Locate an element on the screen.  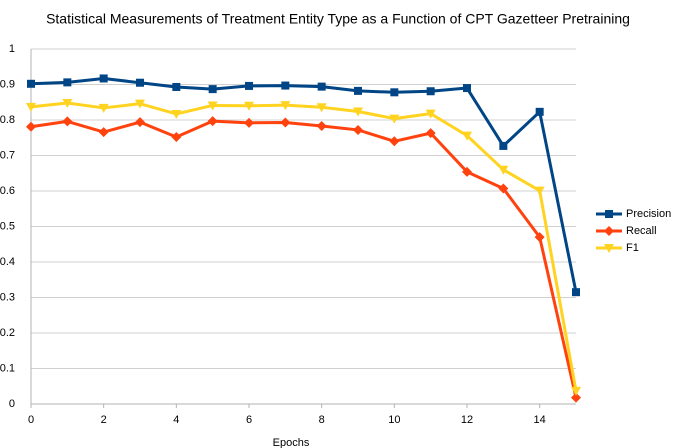
y-tick-label: 0.8 is located at coordinates (7, 120).